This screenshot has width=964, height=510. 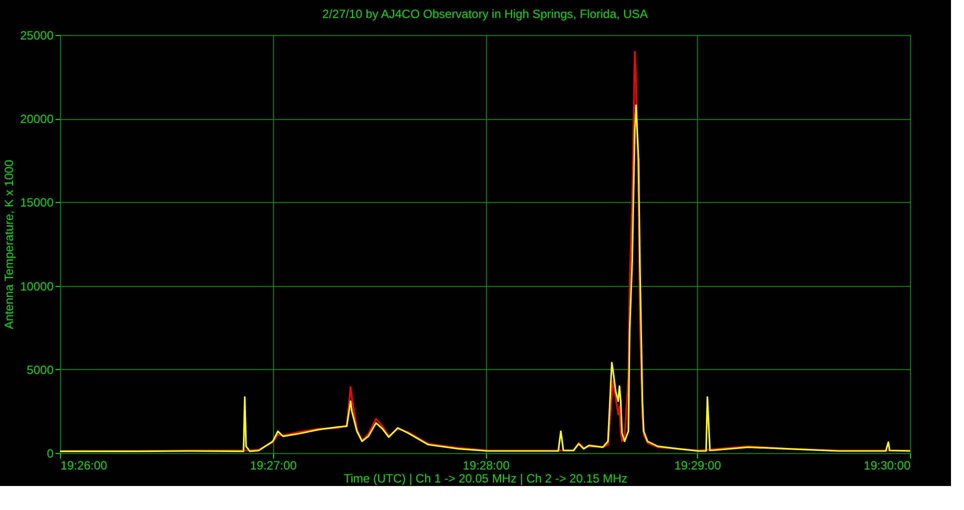 What do you see at coordinates (486, 465) in the screenshot?
I see `x-tick-label: 19:28:00` at bounding box center [486, 465].